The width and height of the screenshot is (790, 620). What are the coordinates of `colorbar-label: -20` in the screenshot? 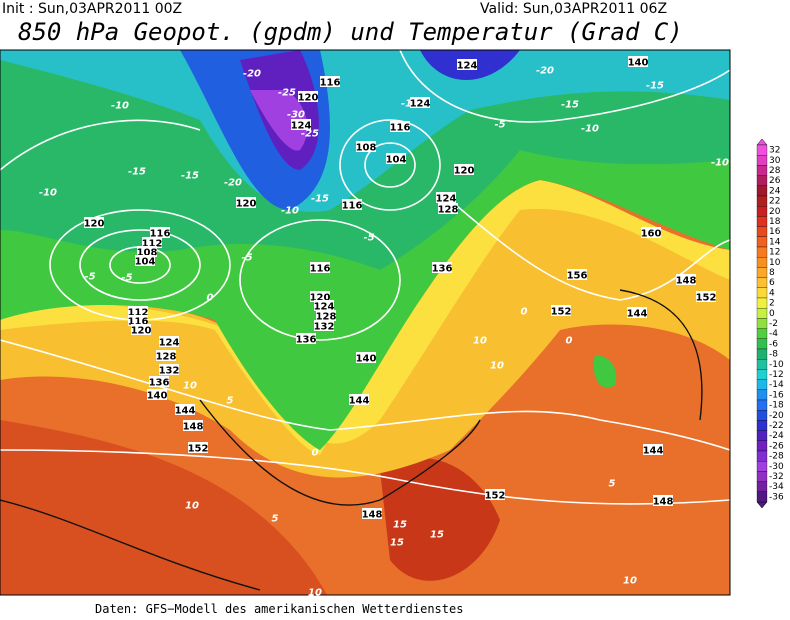 It's located at (776, 416).